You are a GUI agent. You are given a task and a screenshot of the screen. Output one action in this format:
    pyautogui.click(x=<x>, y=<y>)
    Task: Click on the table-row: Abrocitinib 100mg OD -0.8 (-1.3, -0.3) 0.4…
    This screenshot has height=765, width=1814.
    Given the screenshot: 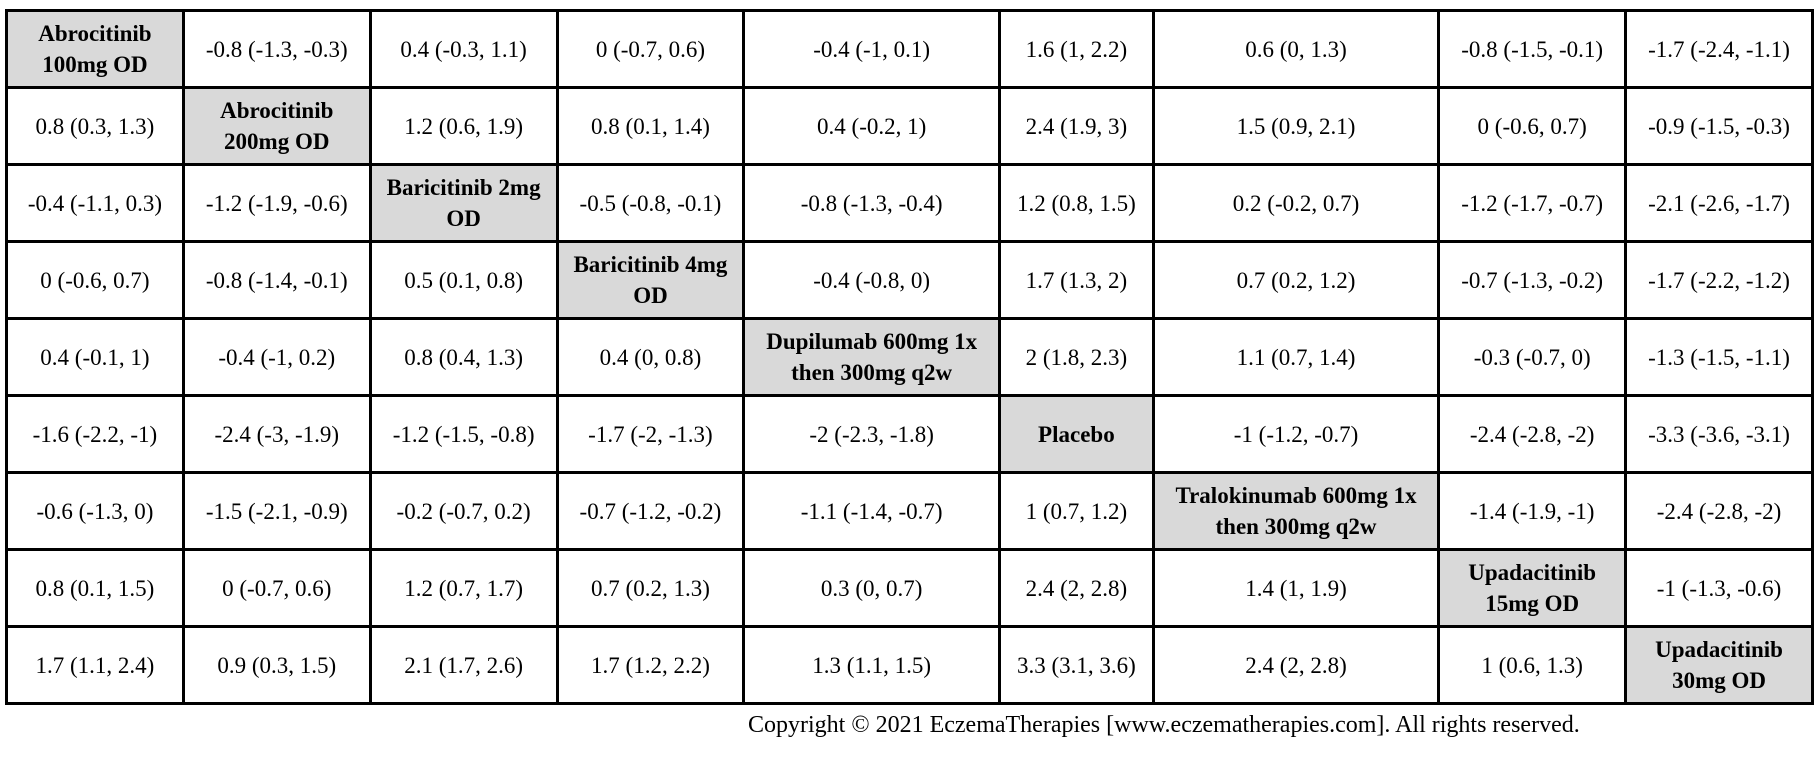 What is the action you would take?
    pyautogui.click(x=909, y=49)
    